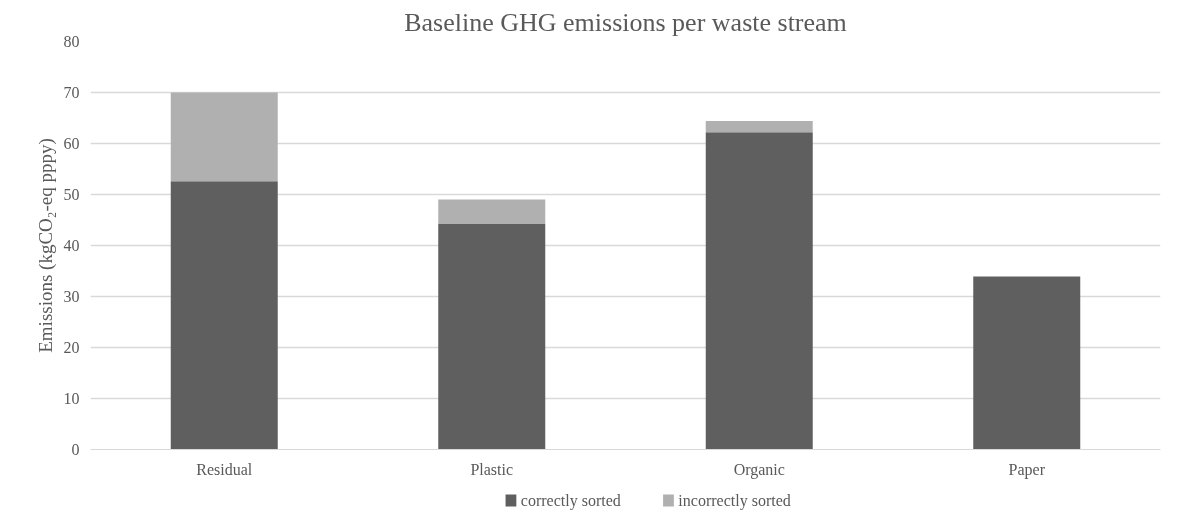  I want to click on y-tick-label: 50, so click(71, 194).